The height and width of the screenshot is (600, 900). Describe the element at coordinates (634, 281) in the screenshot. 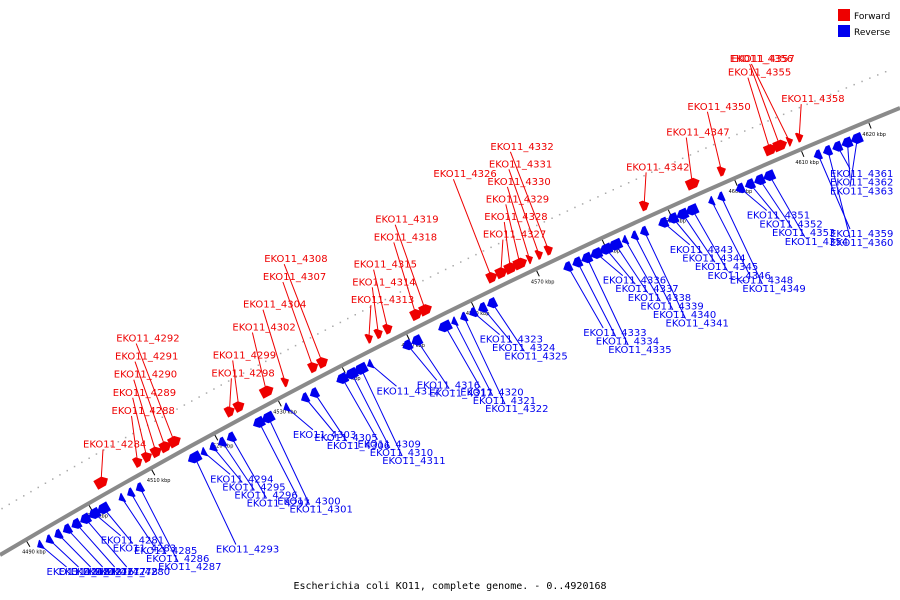

I see `gene-label: EKO11_4336` at that location.